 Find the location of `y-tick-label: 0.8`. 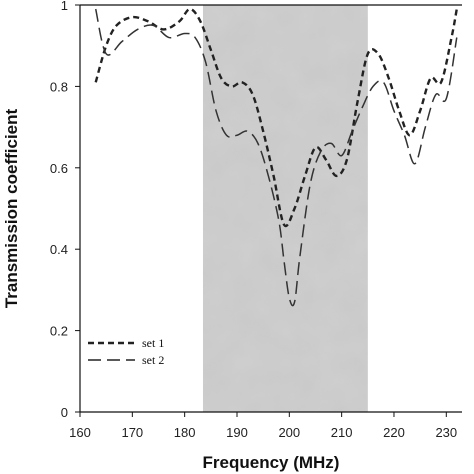

y-tick-label: 0.8 is located at coordinates (59, 86).